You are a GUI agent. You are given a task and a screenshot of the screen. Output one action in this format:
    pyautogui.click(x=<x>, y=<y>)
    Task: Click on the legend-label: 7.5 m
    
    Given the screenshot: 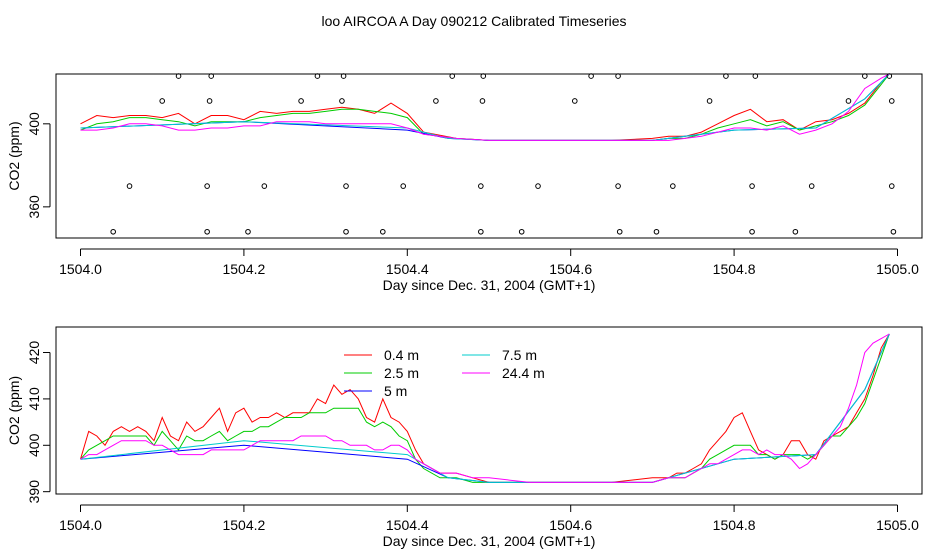 What is the action you would take?
    pyautogui.click(x=519, y=355)
    